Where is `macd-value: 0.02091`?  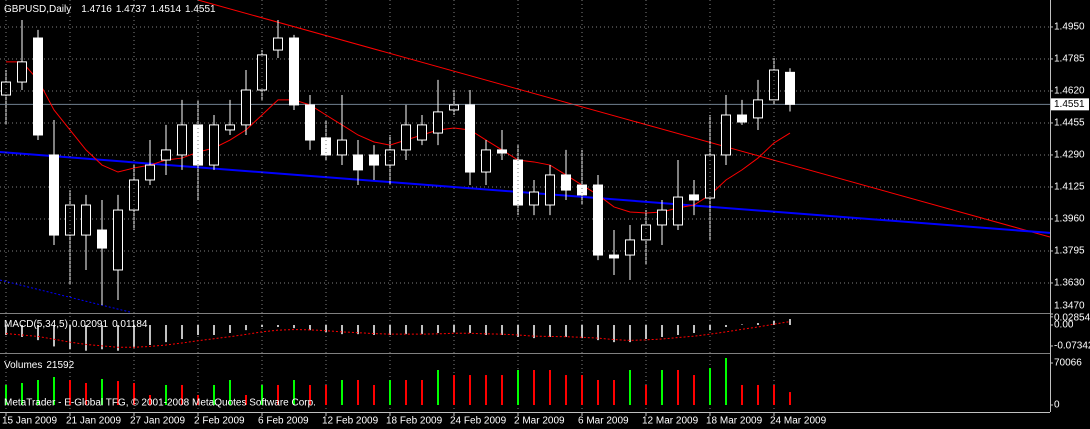
macd-value: 0.02091 is located at coordinates (90, 324).